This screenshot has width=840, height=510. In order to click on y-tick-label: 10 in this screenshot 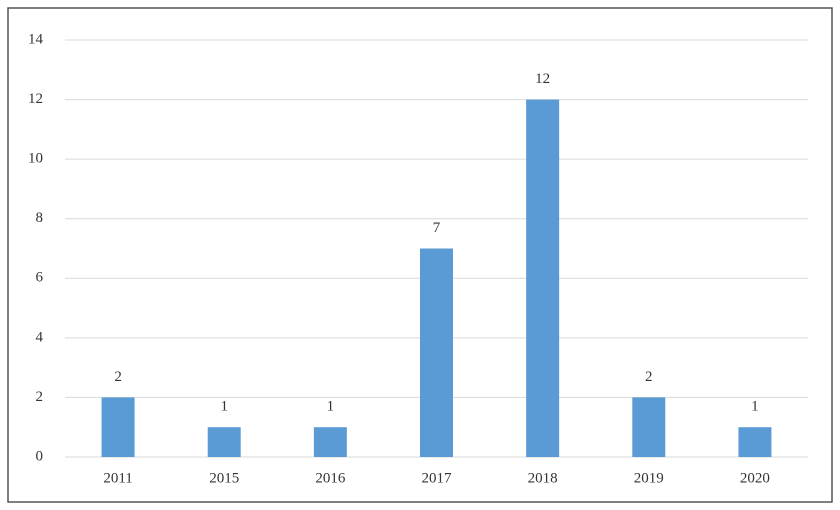, I will do `click(35, 159)`.